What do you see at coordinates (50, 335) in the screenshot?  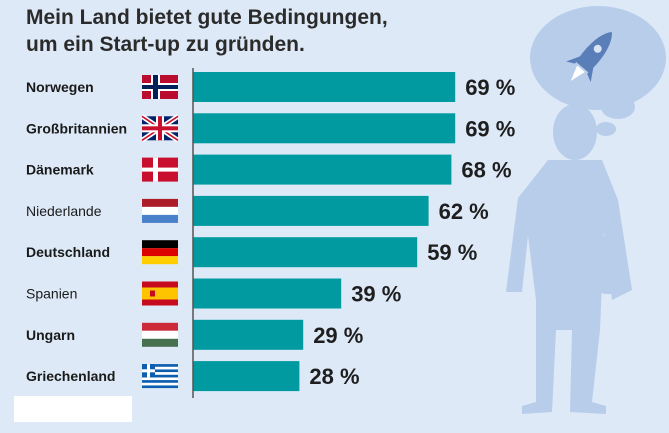 I see `category-label: Ungarn` at bounding box center [50, 335].